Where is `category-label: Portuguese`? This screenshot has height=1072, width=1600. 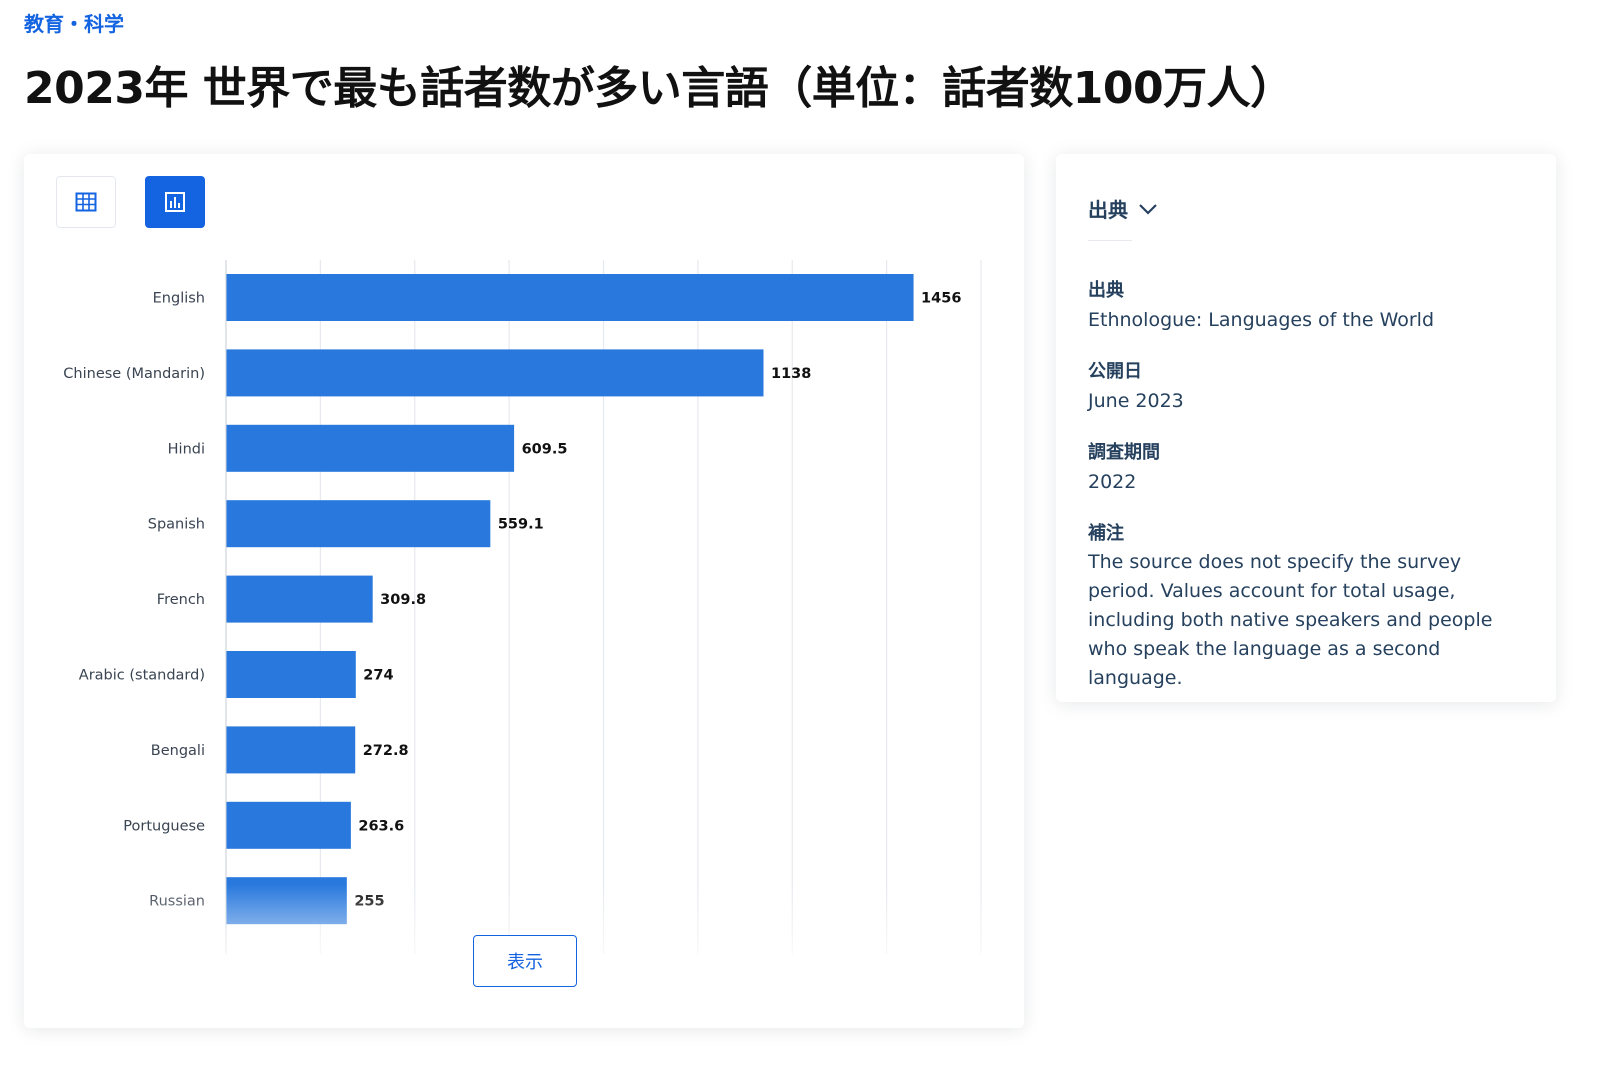
category-label: Portuguese is located at coordinates (164, 826).